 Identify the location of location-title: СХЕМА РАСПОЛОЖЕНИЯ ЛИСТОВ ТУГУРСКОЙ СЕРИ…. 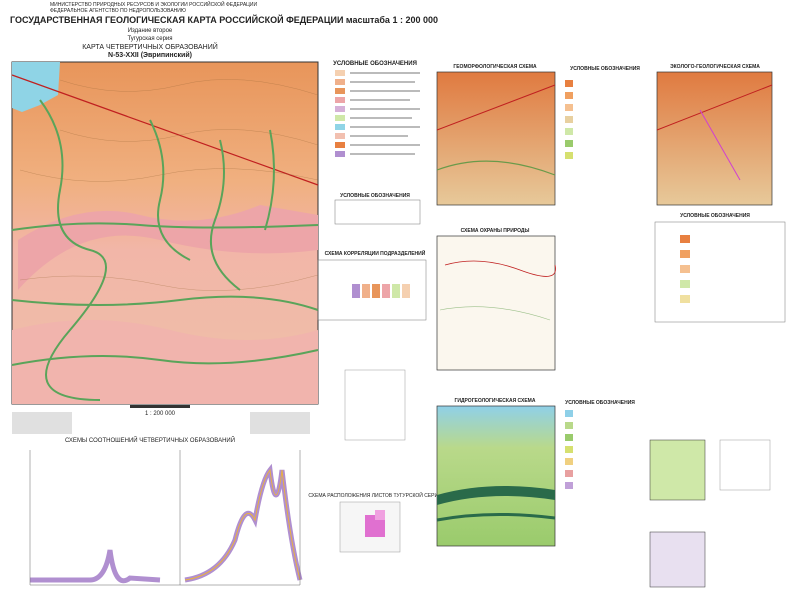
(375, 495).